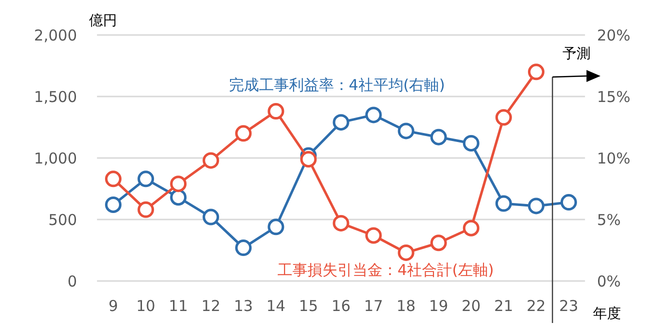 This screenshot has width=663, height=329. What do you see at coordinates (210, 306) in the screenshot?
I see `x-tick-label: 12` at bounding box center [210, 306].